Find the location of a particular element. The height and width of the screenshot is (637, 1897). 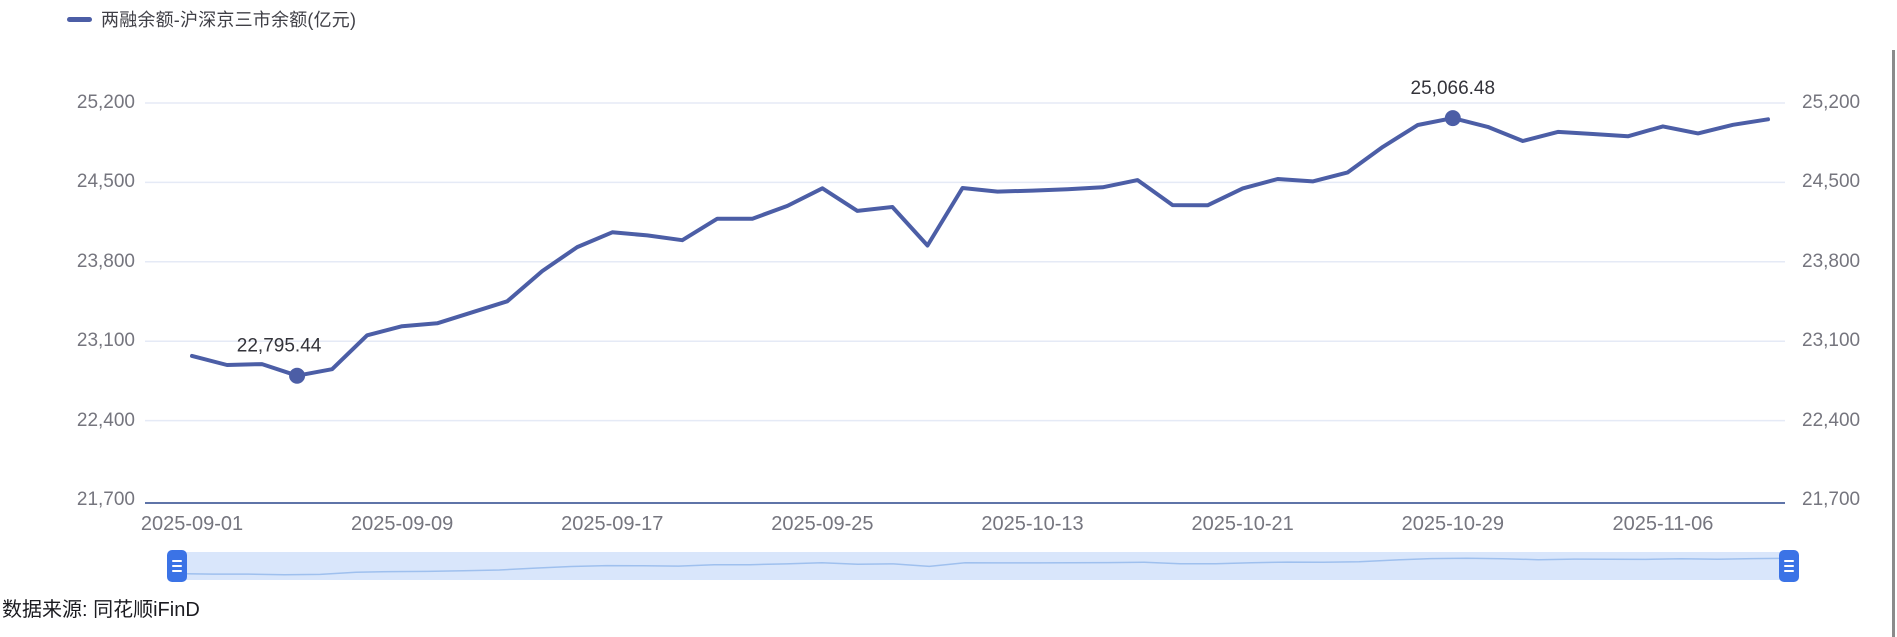

datazoom-mini-line is located at coordinates (983, 566).